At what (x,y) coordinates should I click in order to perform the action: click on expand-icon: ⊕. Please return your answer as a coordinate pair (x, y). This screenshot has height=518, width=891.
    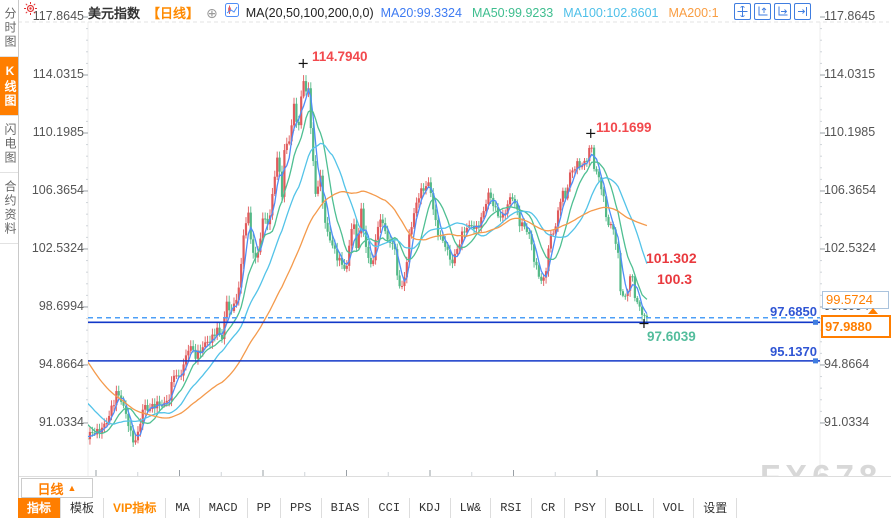
    Looking at the image, I should click on (212, 12).